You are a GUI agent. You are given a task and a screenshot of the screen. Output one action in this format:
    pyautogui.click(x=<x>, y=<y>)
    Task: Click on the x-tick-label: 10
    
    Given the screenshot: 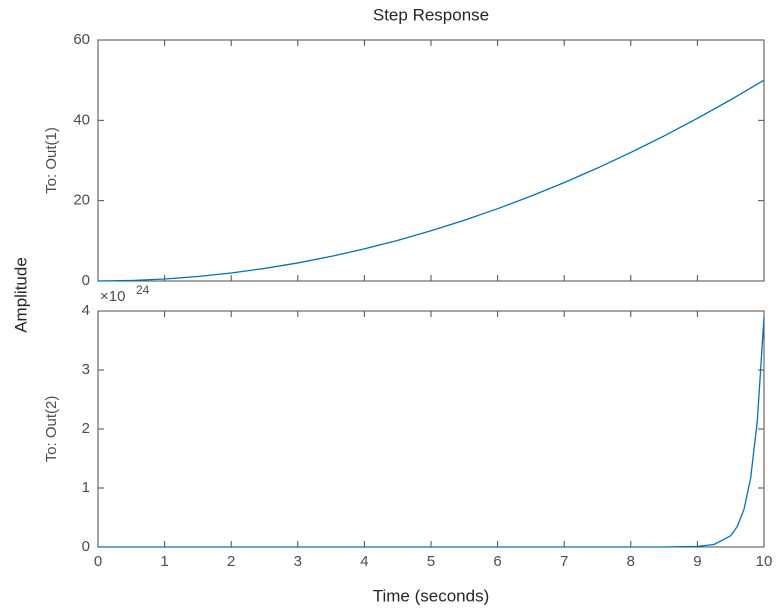 What is the action you would take?
    pyautogui.click(x=764, y=561)
    